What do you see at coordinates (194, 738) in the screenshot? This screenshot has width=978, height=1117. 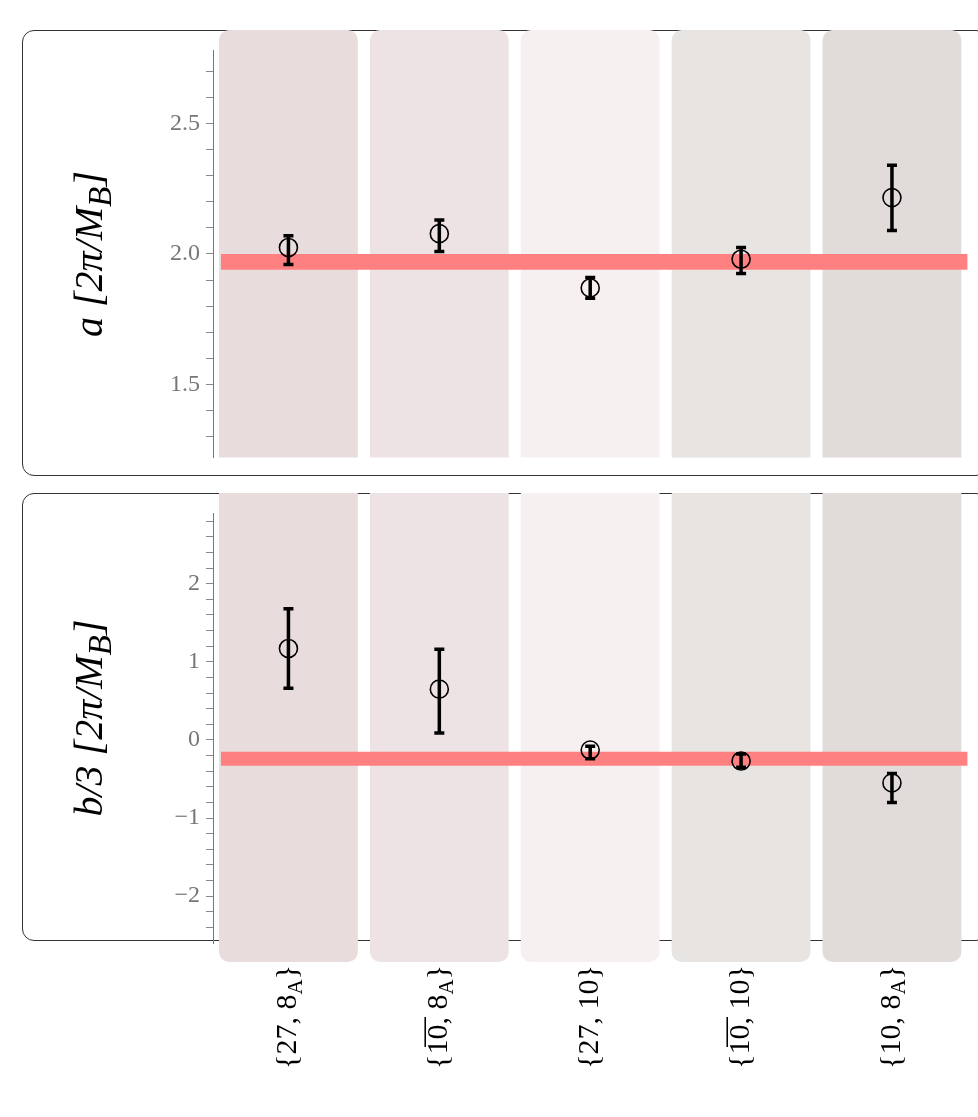 I see `y-tick-label: 0` at bounding box center [194, 738].